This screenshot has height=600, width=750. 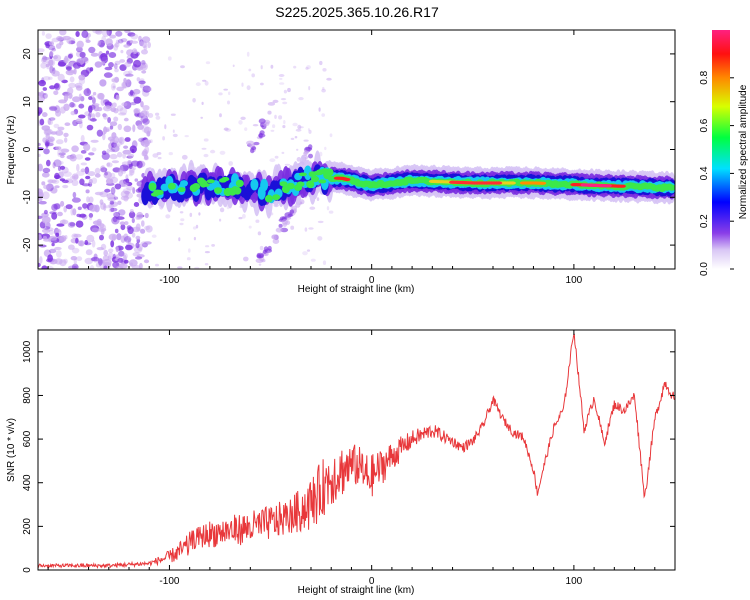 I want to click on y-tick-label: 1000, so click(x=27, y=351).